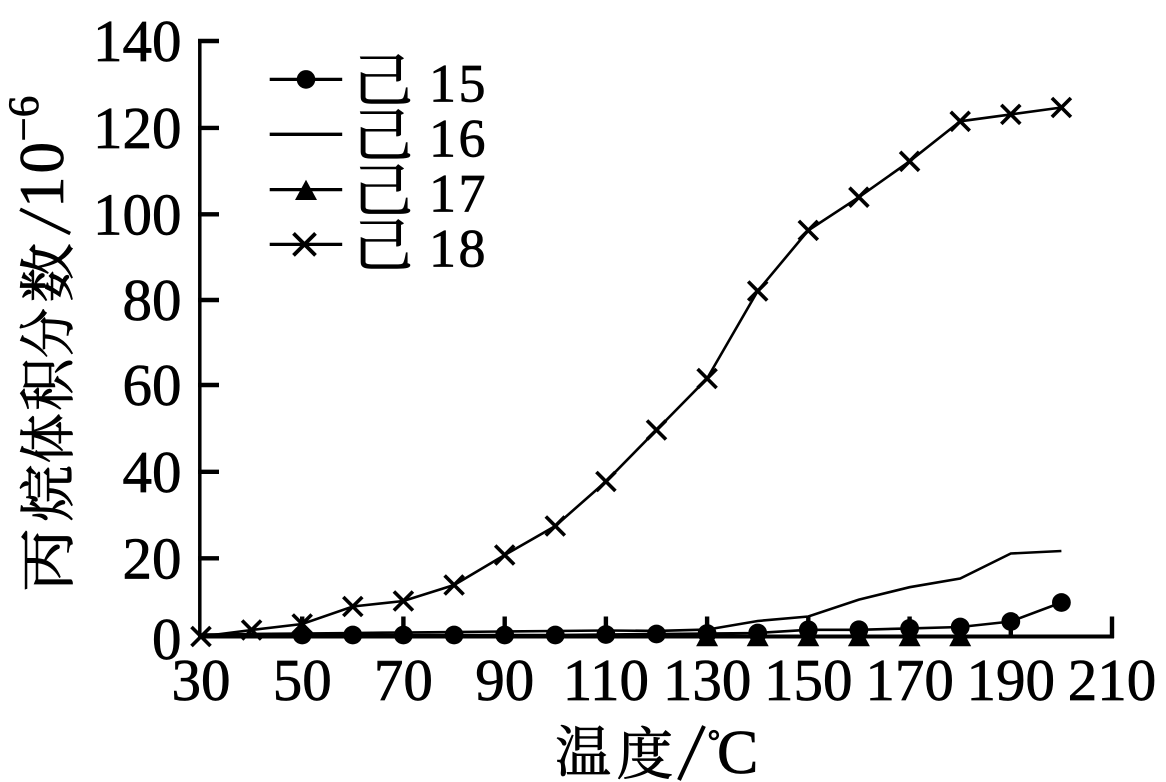 The image size is (1166, 782). Describe the element at coordinates (152, 559) in the screenshot. I see `svg-text: 20` at that location.